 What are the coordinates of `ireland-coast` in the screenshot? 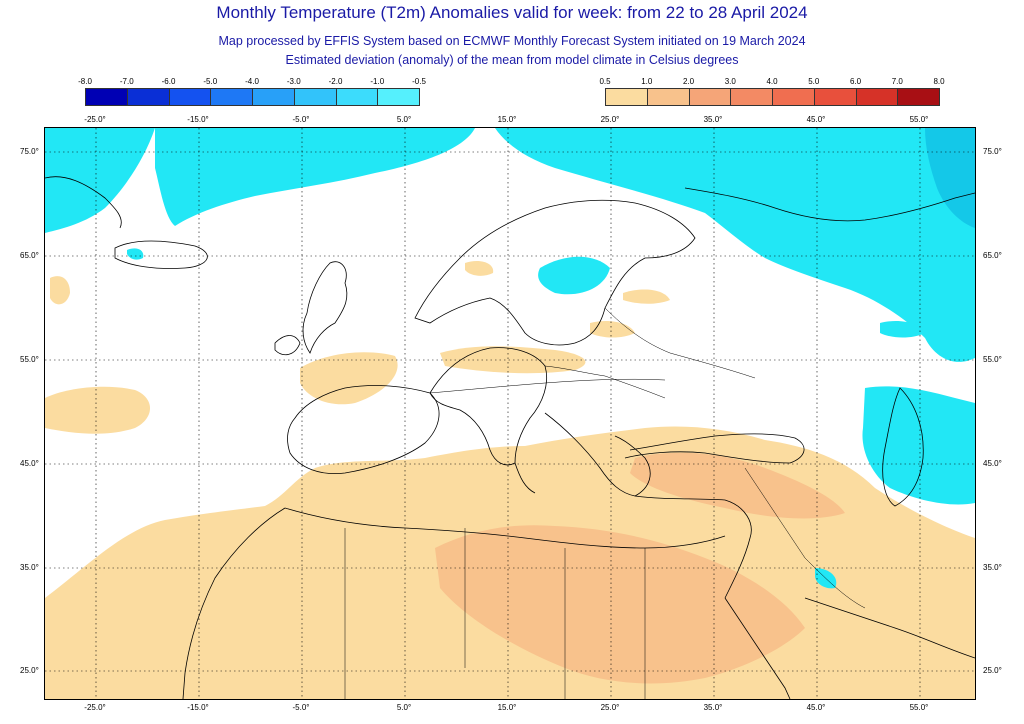 It's located at (287, 345).